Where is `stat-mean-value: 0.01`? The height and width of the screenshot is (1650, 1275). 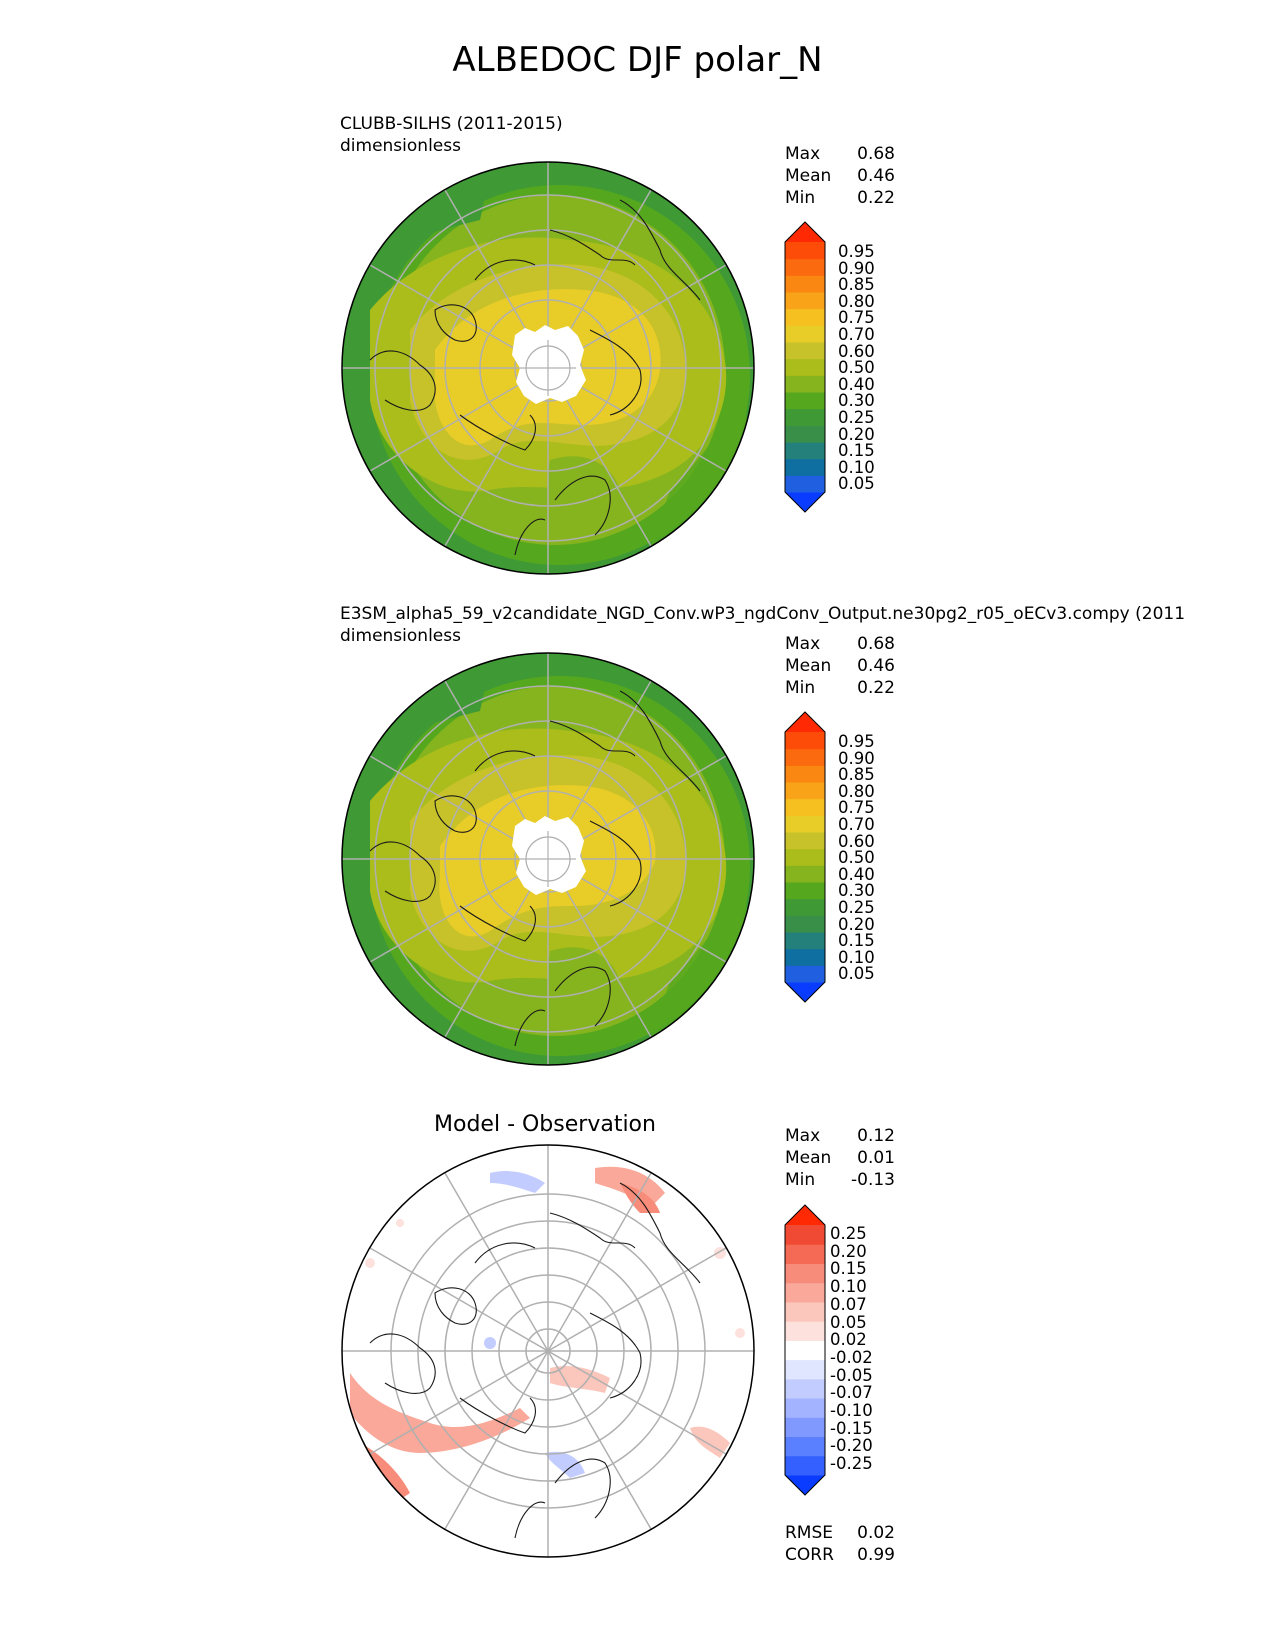 stat-mean-value: 0.01 is located at coordinates (876, 1158).